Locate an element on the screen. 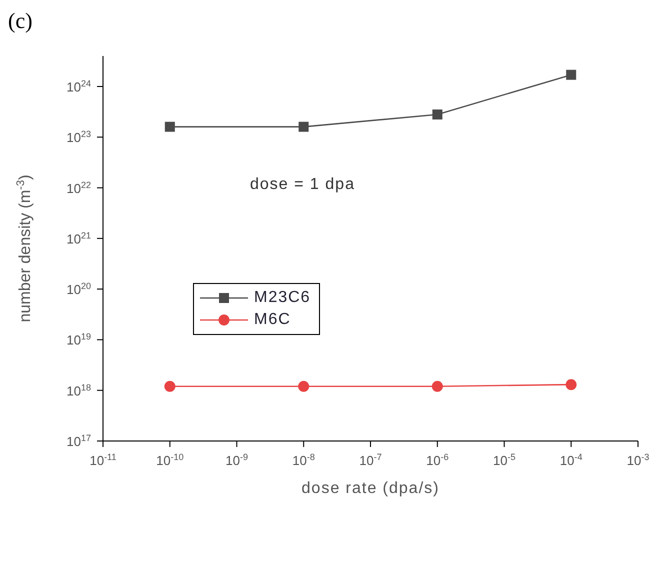 The height and width of the screenshot is (571, 667). y-tick-label: 10$^{20}$ is located at coordinates (78, 289).